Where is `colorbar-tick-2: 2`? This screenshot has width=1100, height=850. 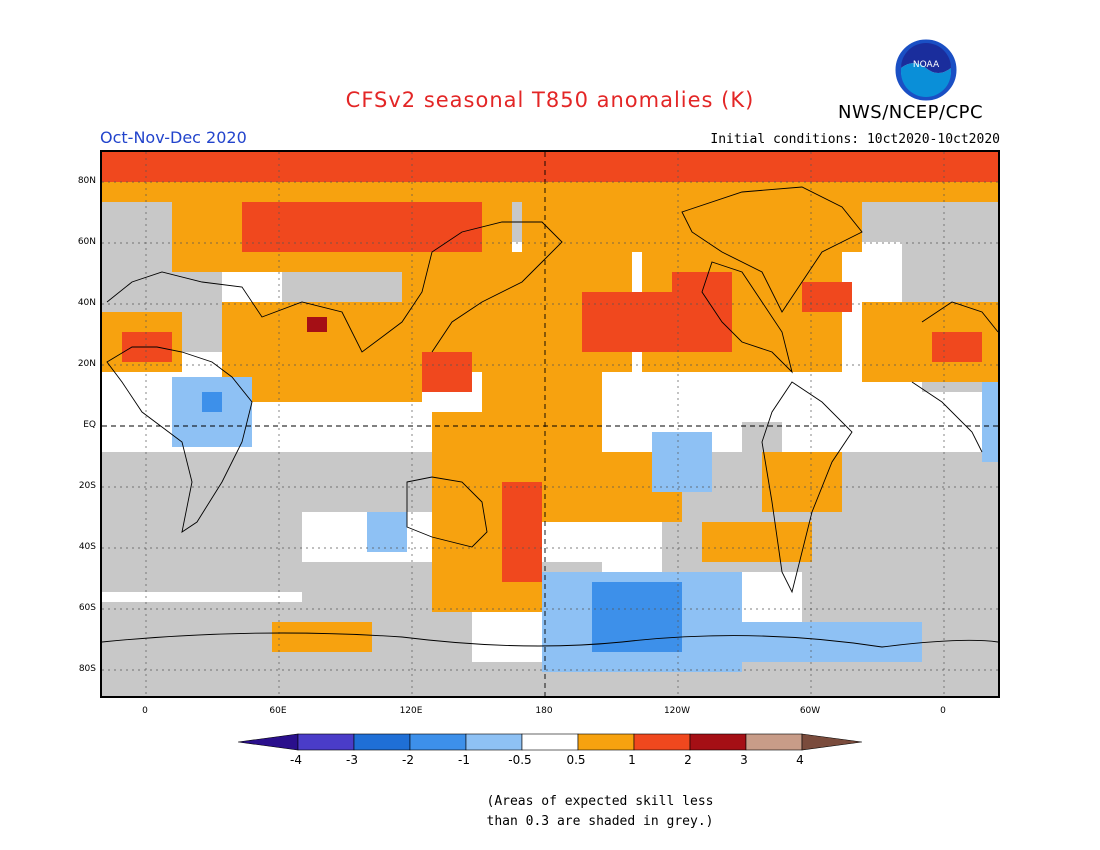
colorbar-tick-2: 2 is located at coordinates (688, 760).